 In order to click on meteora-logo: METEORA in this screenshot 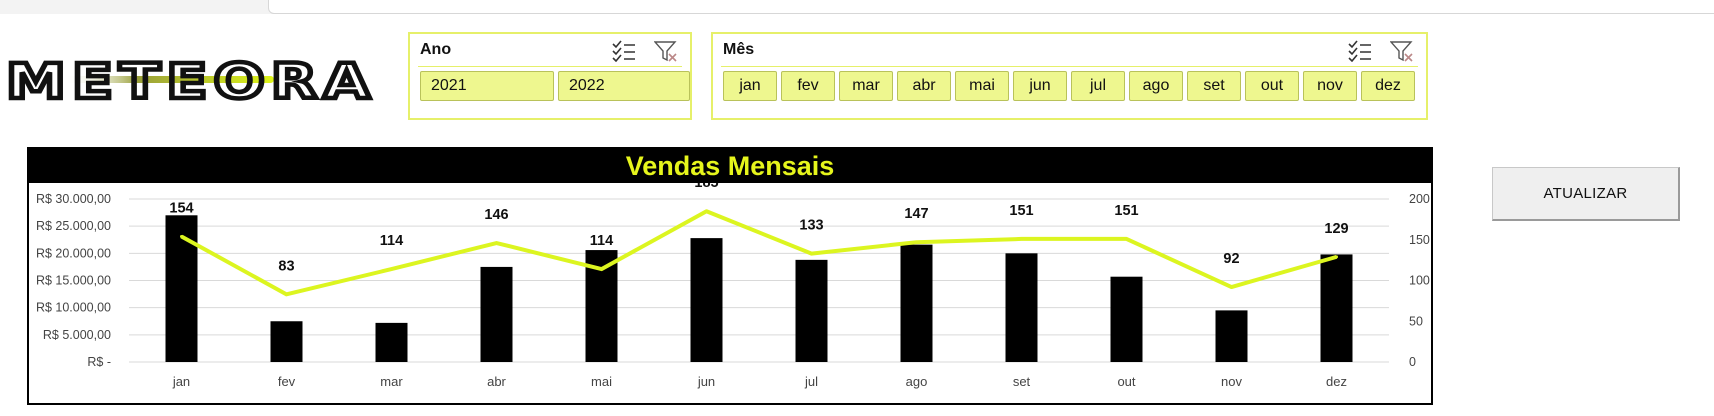, I will do `click(190, 81)`.